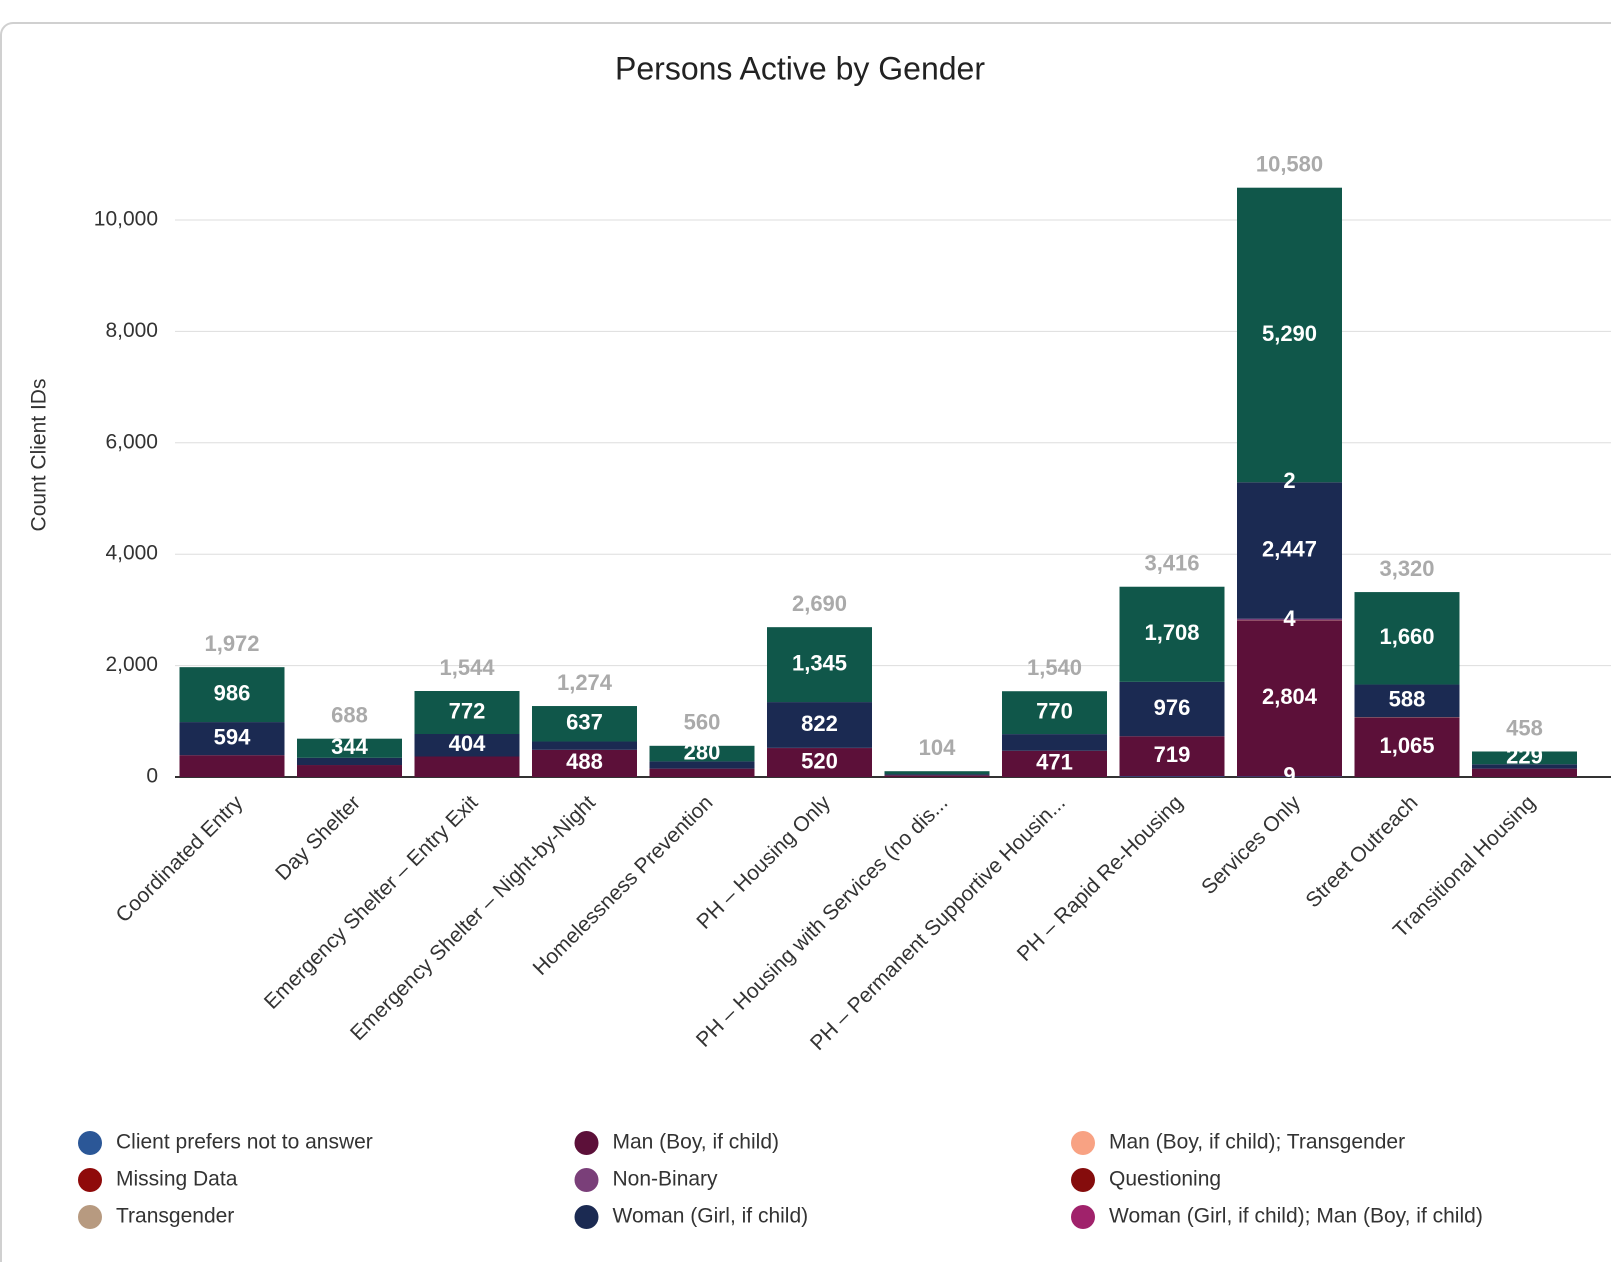 The image size is (1611, 1262). Describe the element at coordinates (1257, 1142) in the screenshot. I see `legend-label: Man (Boy, if child); Transgender` at that location.